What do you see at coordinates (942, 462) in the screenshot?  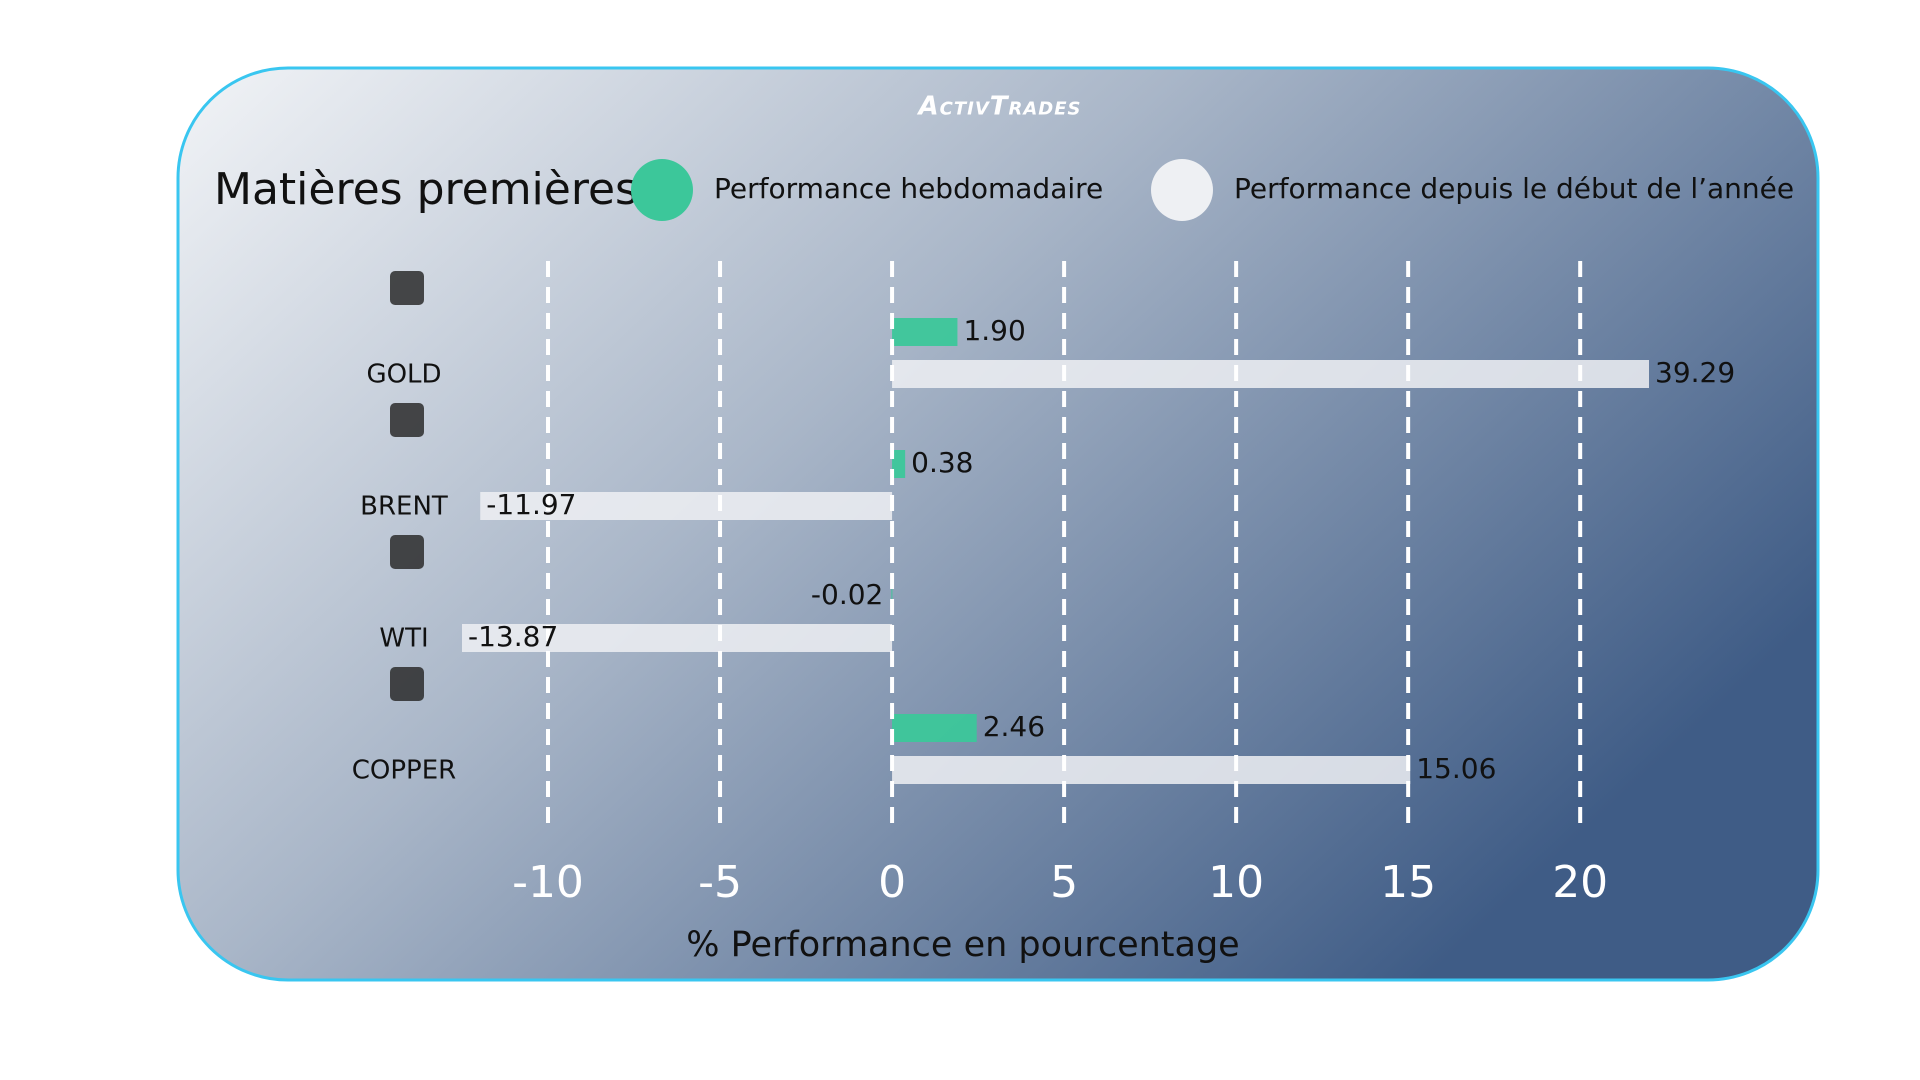 I see `data-label: 0.38` at bounding box center [942, 462].